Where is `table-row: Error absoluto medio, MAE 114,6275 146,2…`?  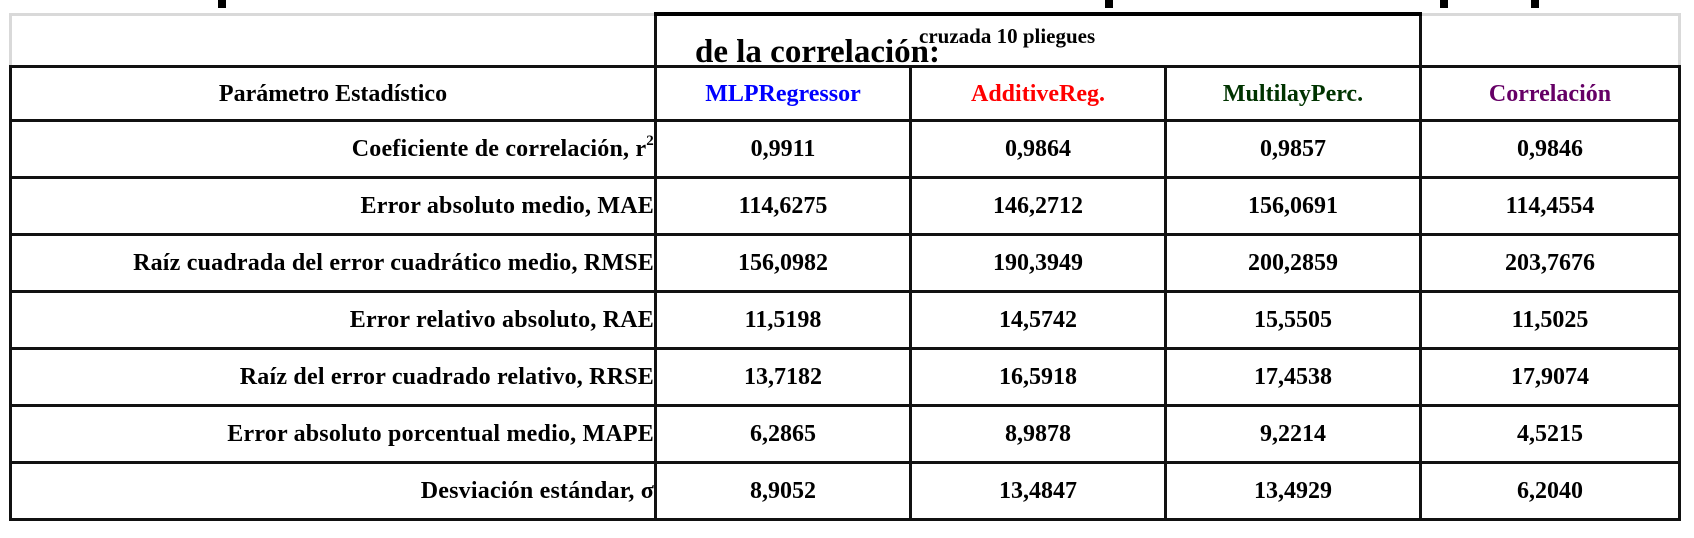
table-row: Error absoluto medio, MAE 114,6275 146,2… is located at coordinates (845, 206).